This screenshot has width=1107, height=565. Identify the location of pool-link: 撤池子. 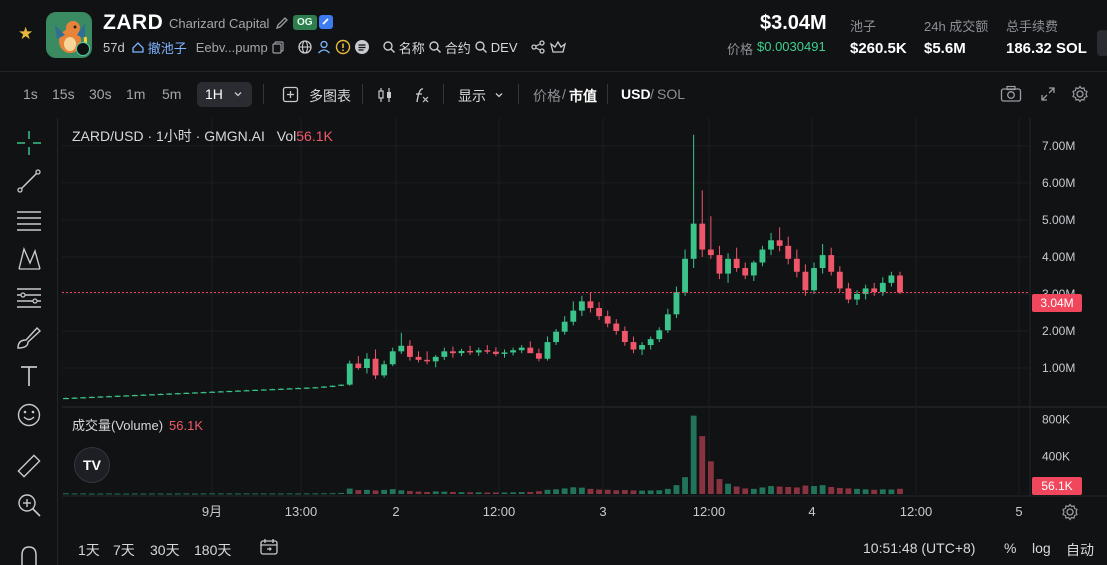
(167, 48).